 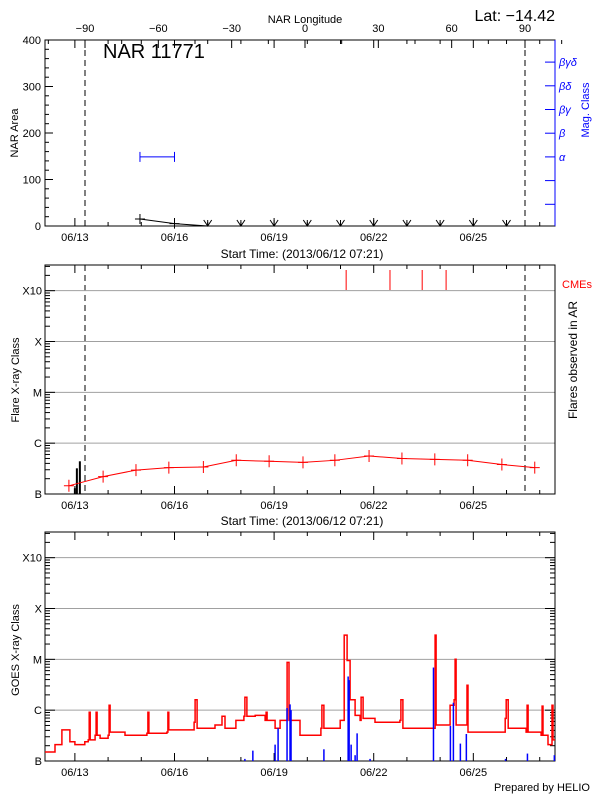 I want to click on panel2-y-tick-label: M, so click(x=37, y=393).